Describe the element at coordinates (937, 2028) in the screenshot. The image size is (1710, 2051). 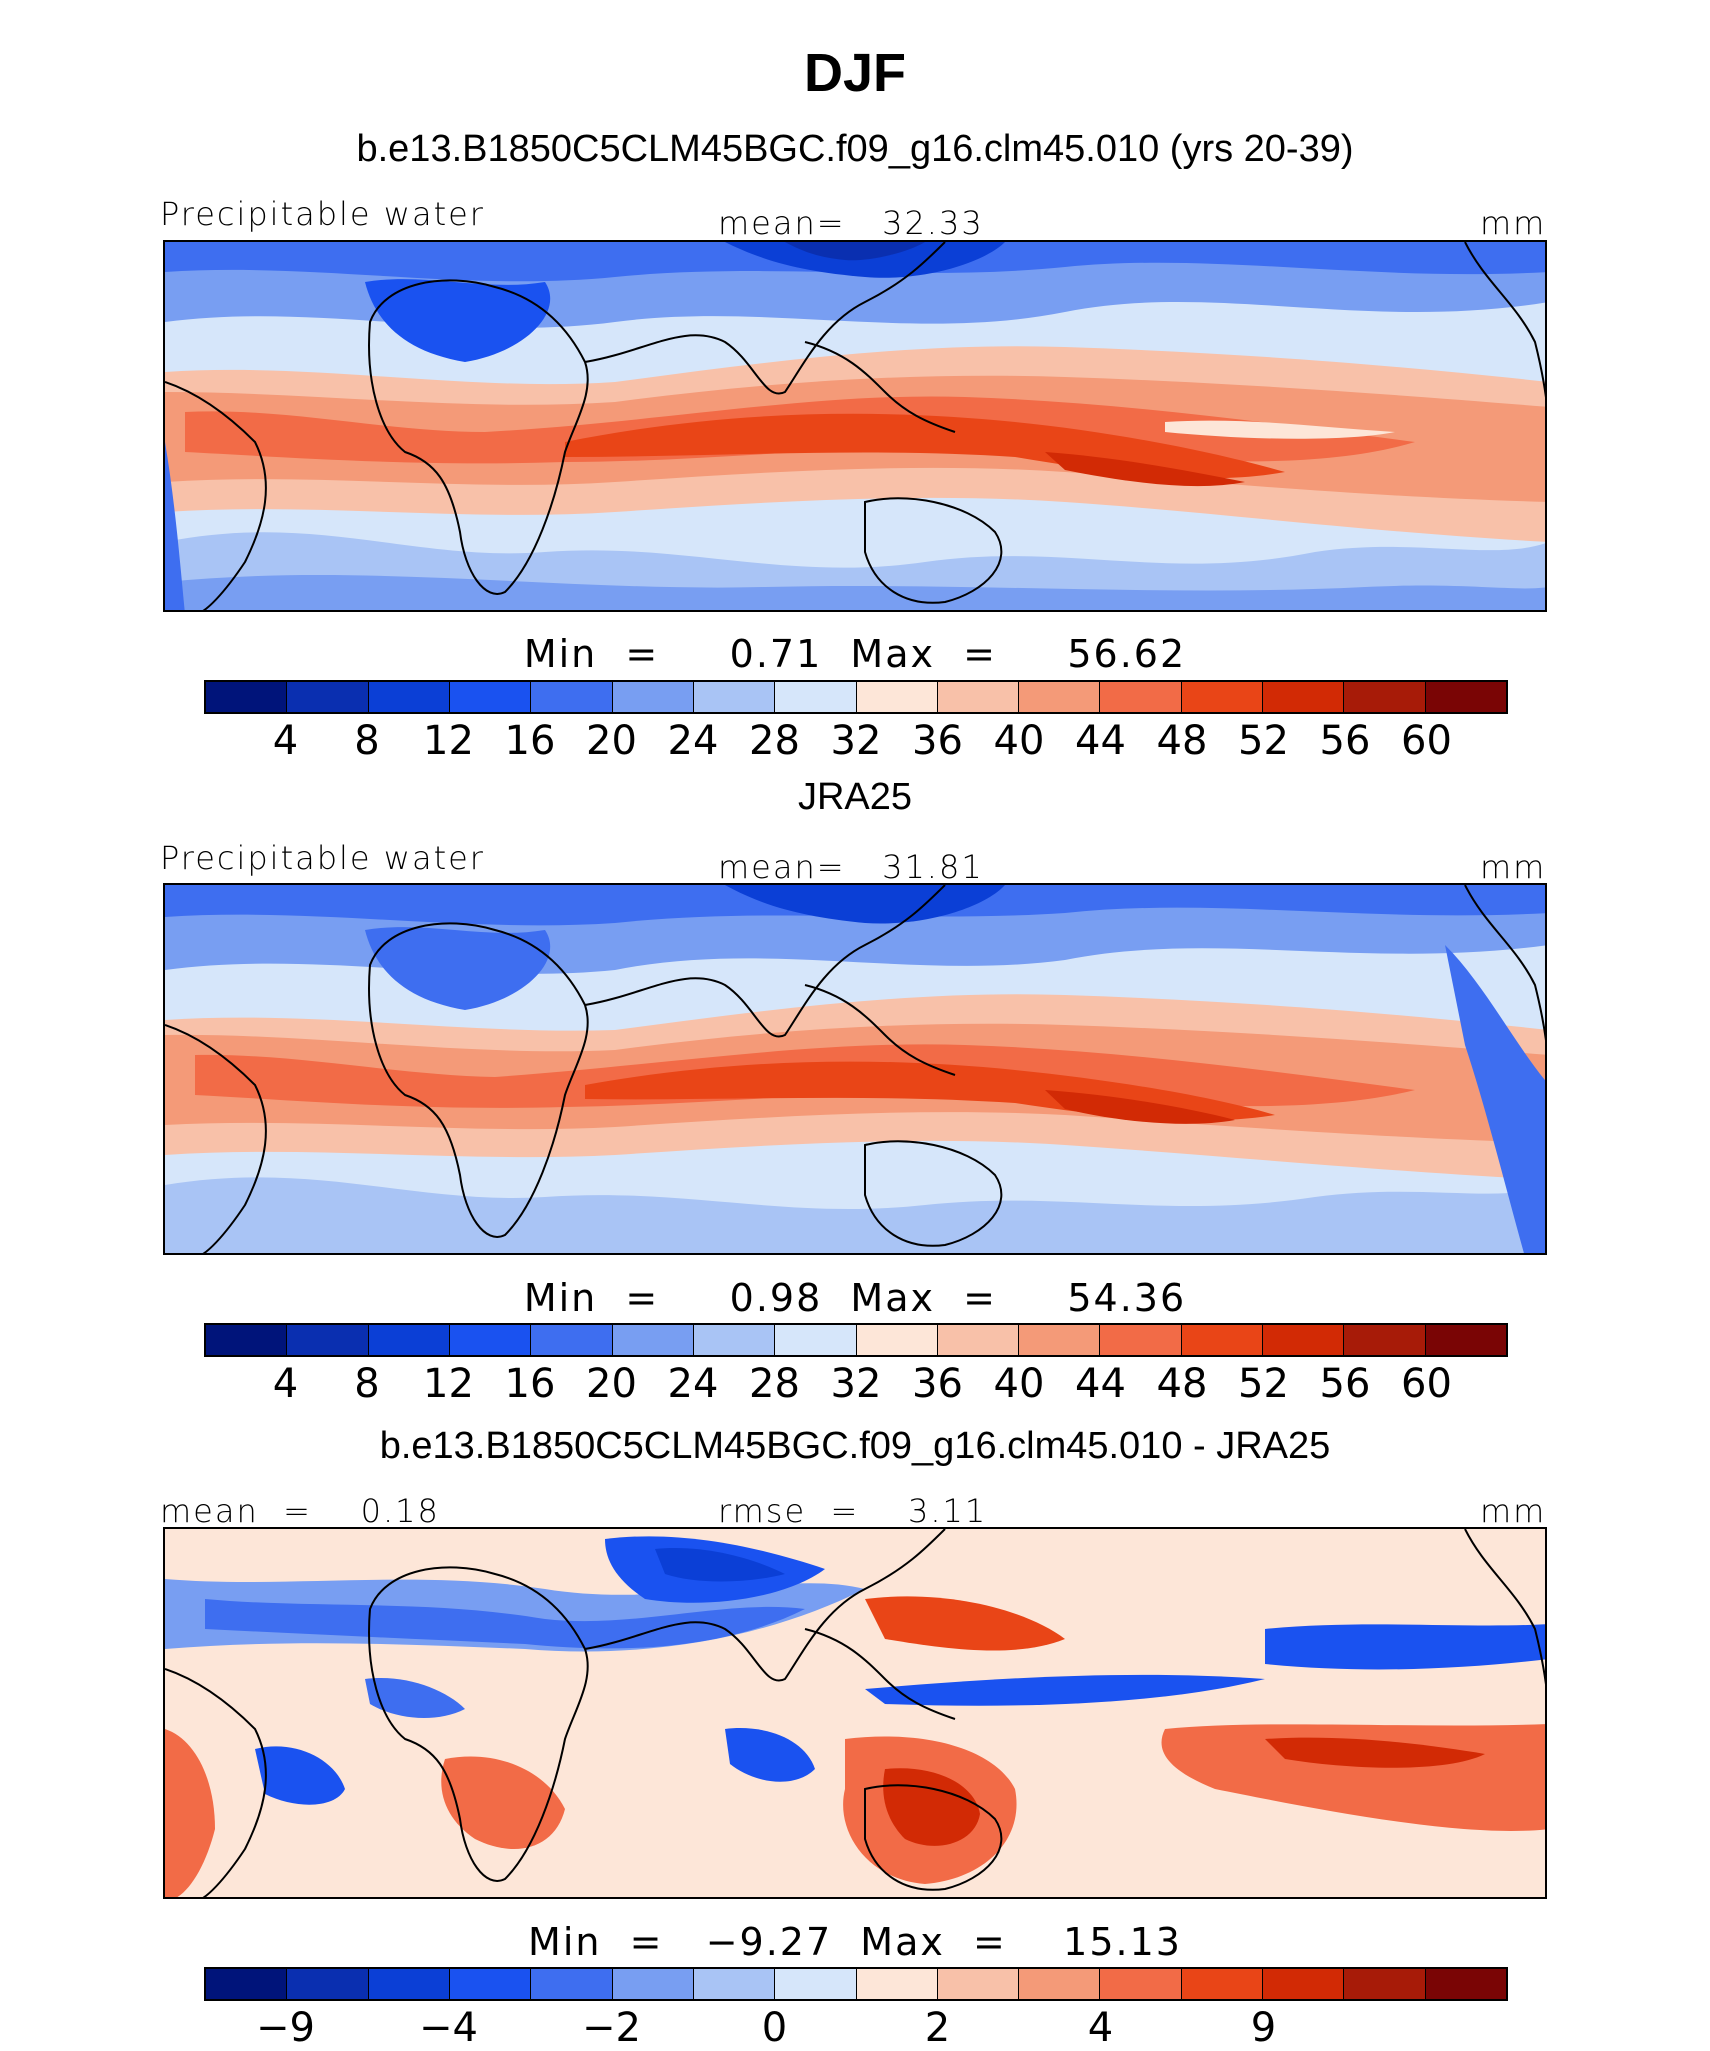
I see `colorbar-tick-label: 2` at that location.